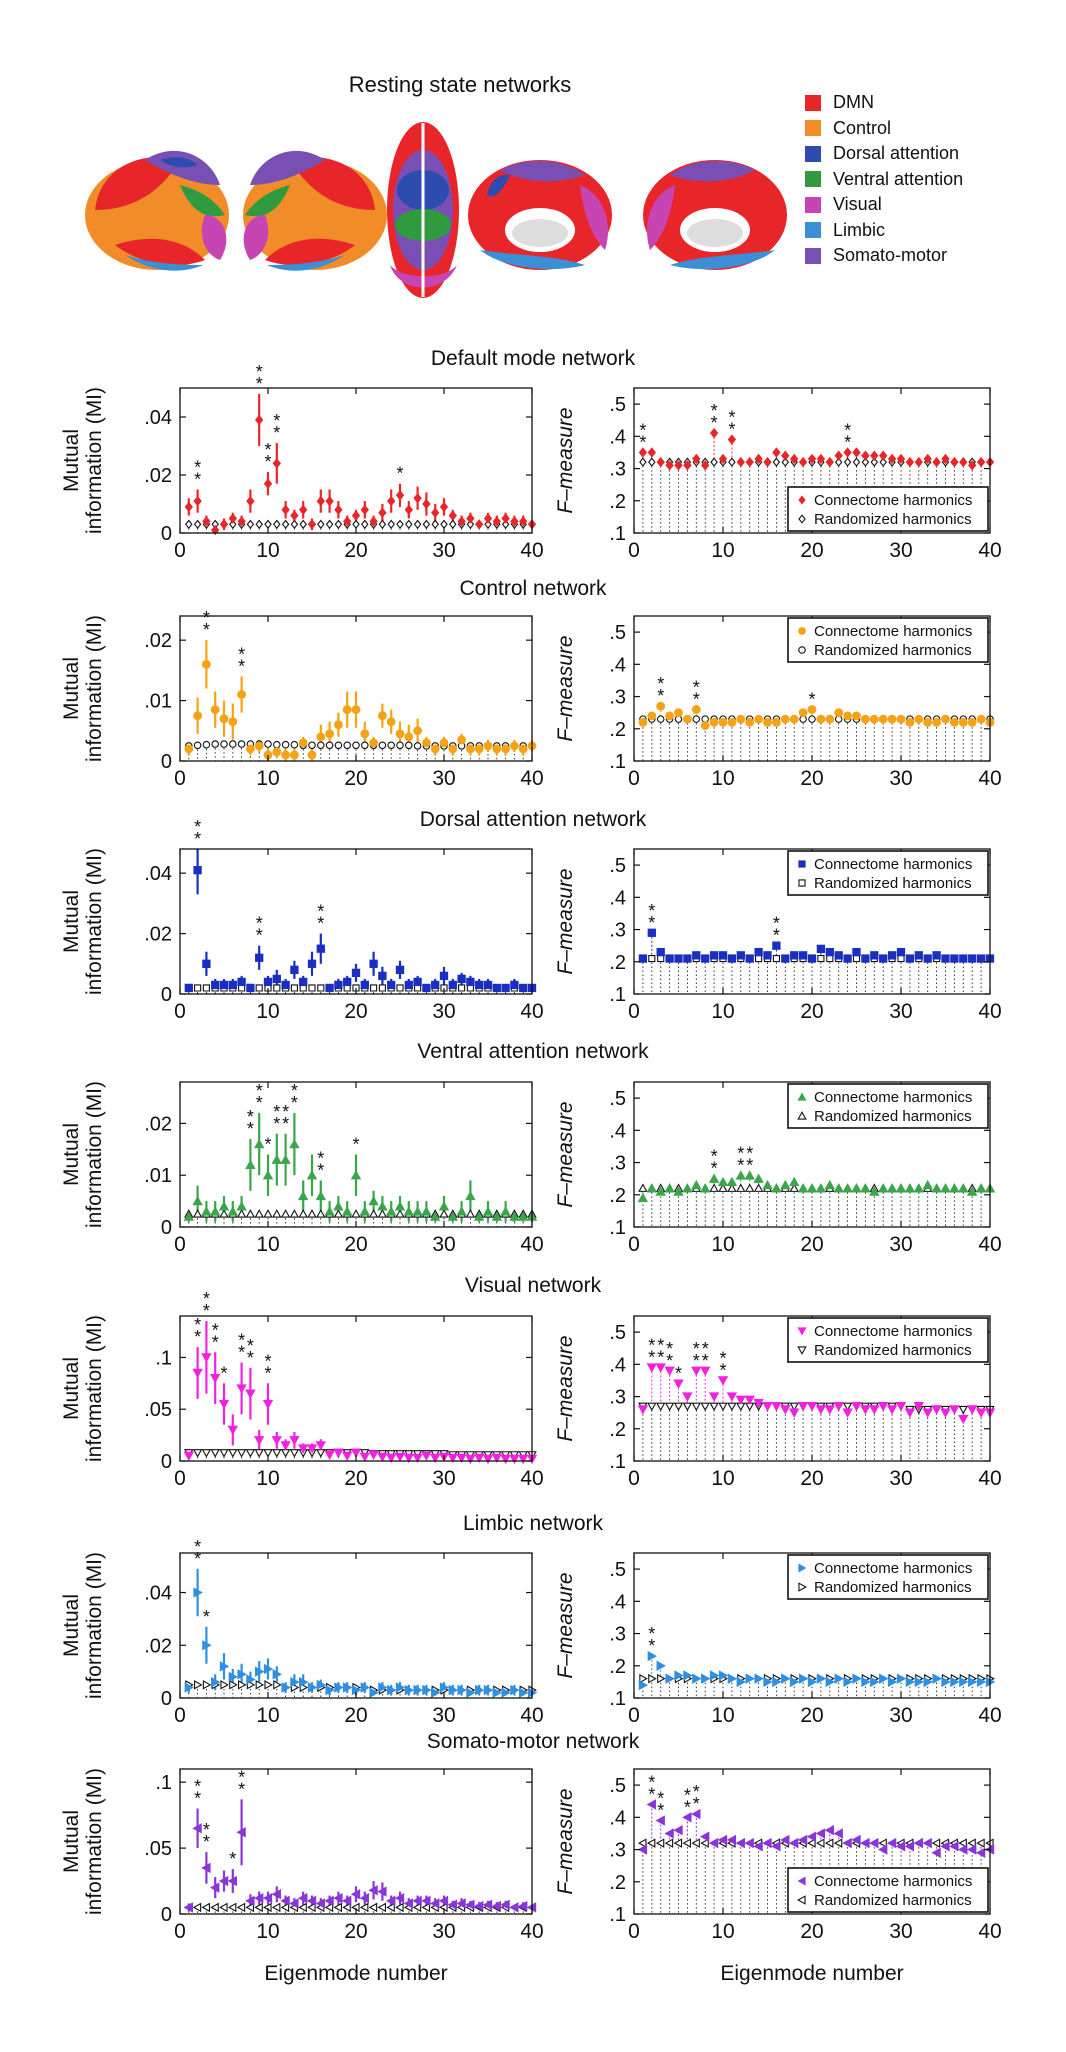 This screenshot has width=1066, height=2052. I want to click on y-tick-label: .01, so click(158, 702).